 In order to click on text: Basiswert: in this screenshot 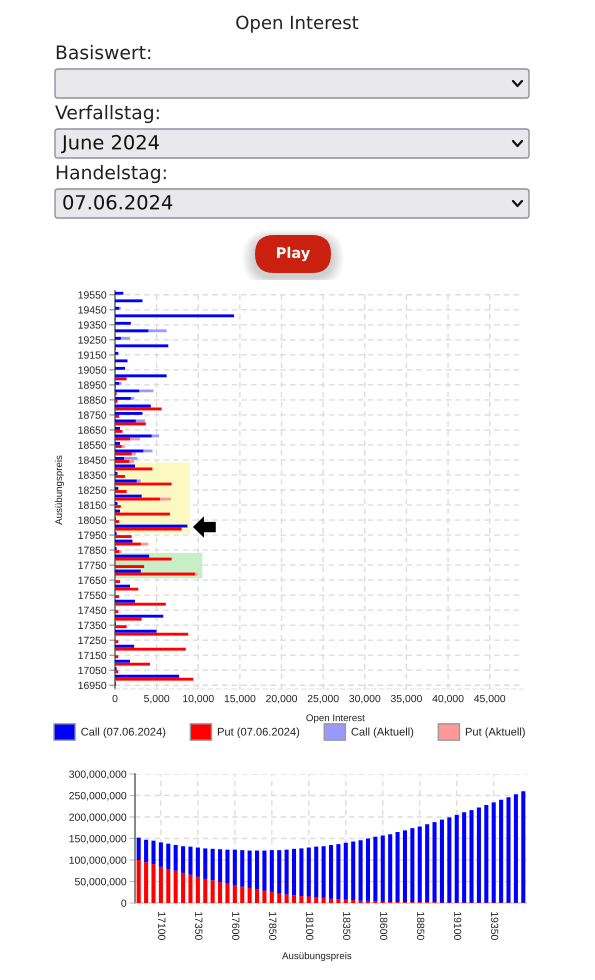, I will do `click(103, 52)`.